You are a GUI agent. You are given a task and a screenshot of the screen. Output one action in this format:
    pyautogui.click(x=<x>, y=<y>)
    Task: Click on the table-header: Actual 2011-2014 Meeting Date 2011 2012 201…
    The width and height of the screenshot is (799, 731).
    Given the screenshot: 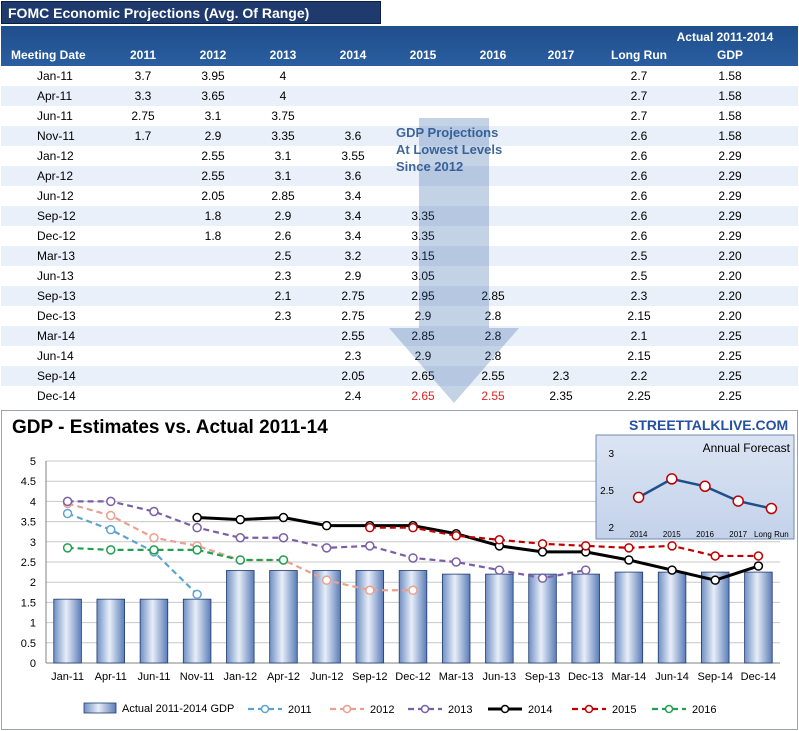 What is the action you would take?
    pyautogui.click(x=399, y=46)
    